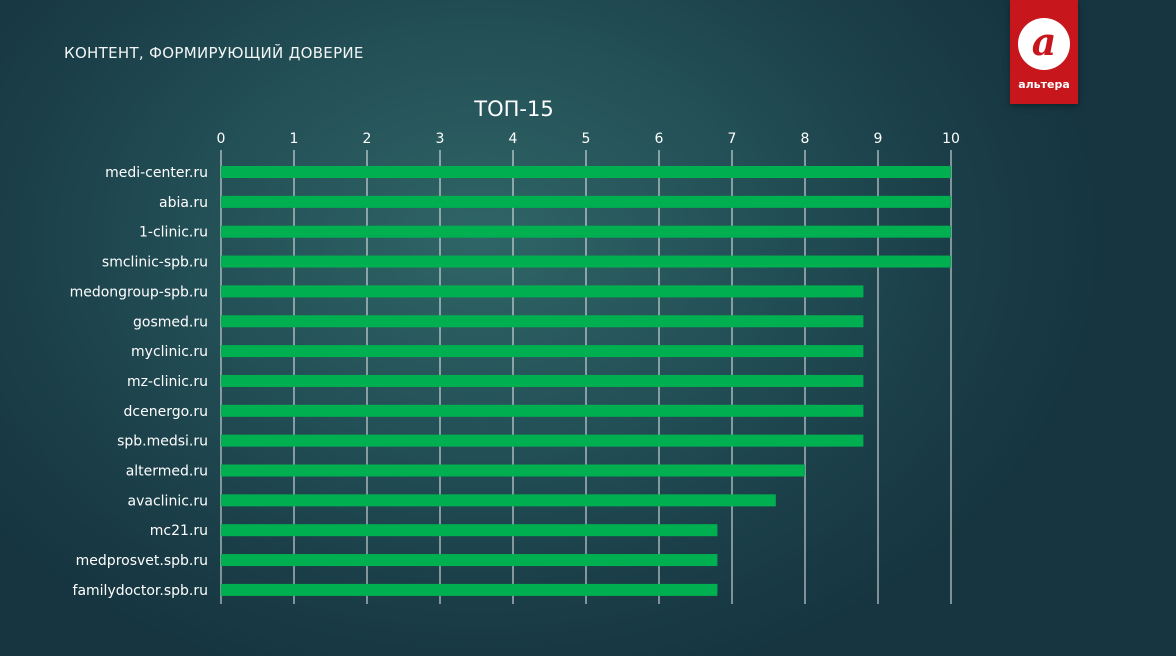 The width and height of the screenshot is (1176, 656). I want to click on logo-glyph: а, so click(1044, 41).